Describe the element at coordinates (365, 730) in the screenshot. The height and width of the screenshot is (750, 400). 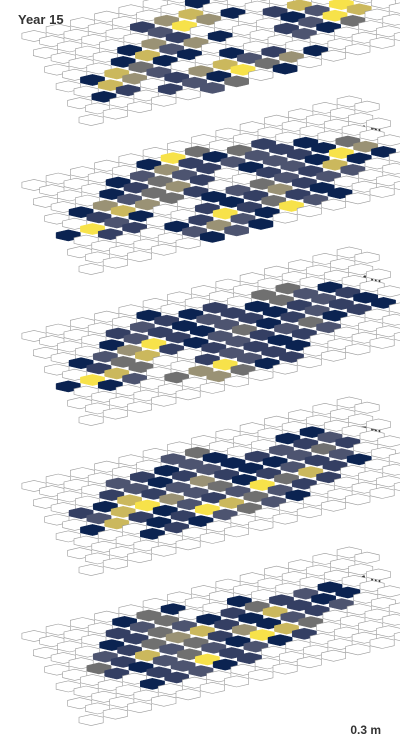
I see `depth-label: 0.3 m` at that location.